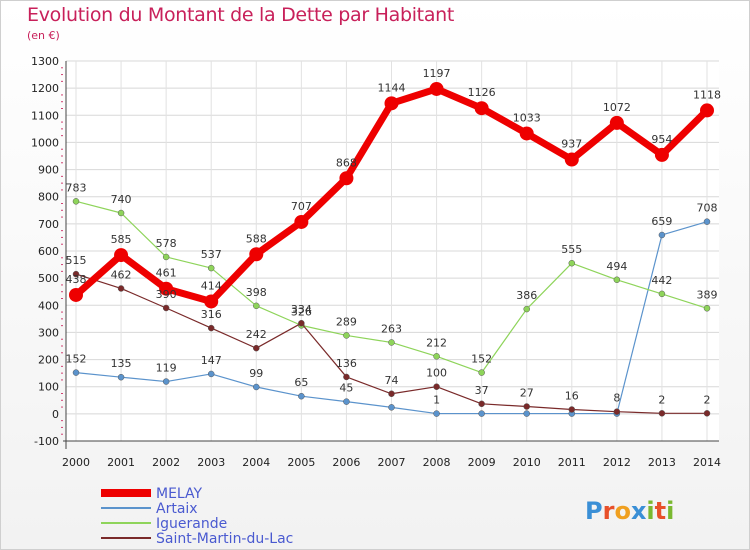  What do you see at coordinates (572, 396) in the screenshot?
I see `data-label: 16` at bounding box center [572, 396].